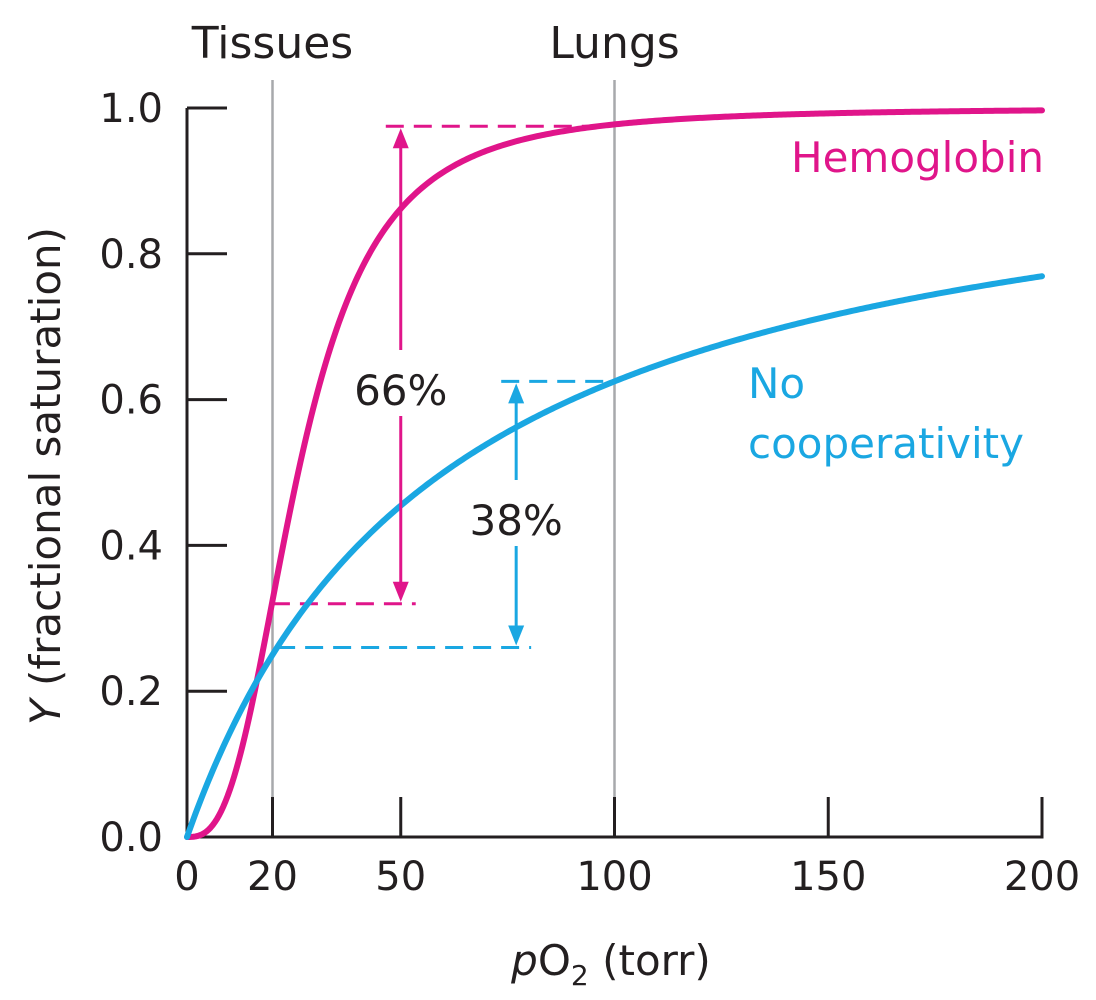  Describe the element at coordinates (917, 157) in the screenshot. I see `series-label-hemoglobin: Hemoglobin` at that location.